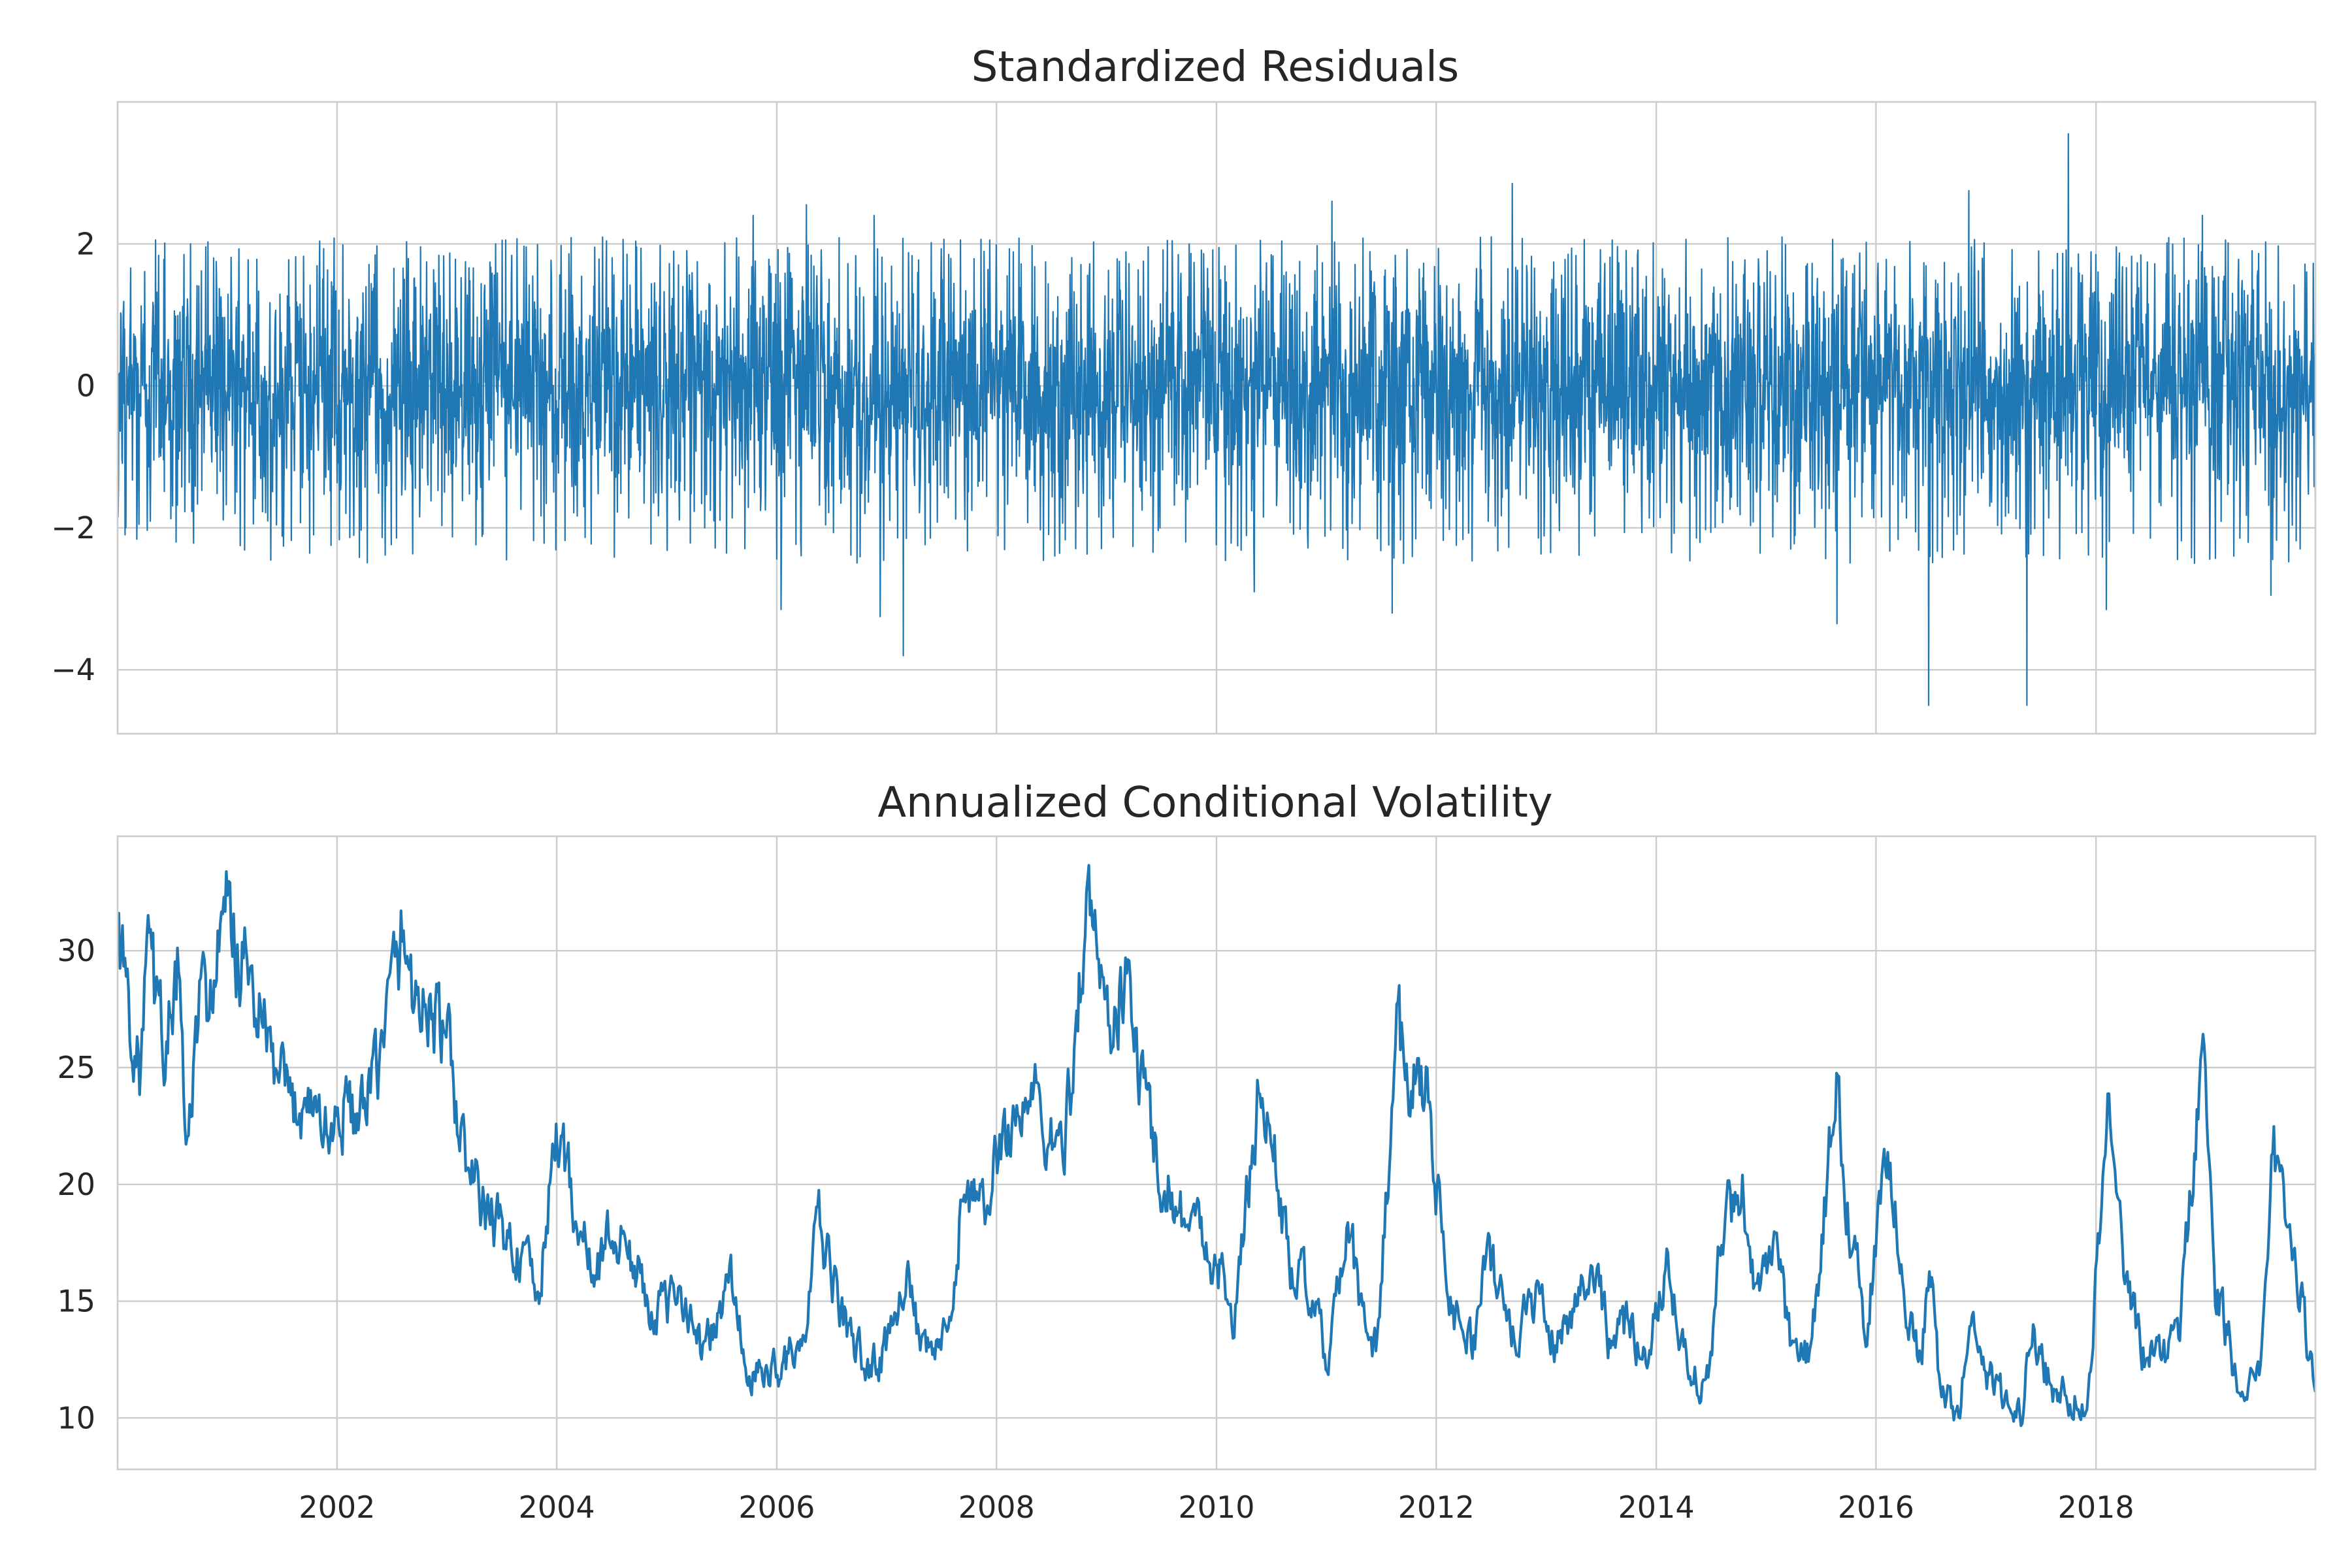 Image resolution: width=2352 pixels, height=1568 pixels. What do you see at coordinates (76, 950) in the screenshot?
I see `y-tick-label: 30` at bounding box center [76, 950].